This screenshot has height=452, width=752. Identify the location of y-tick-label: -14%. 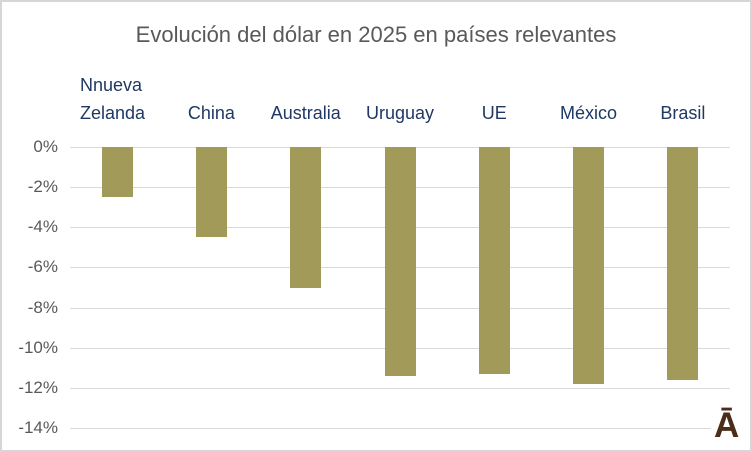
(38, 427).